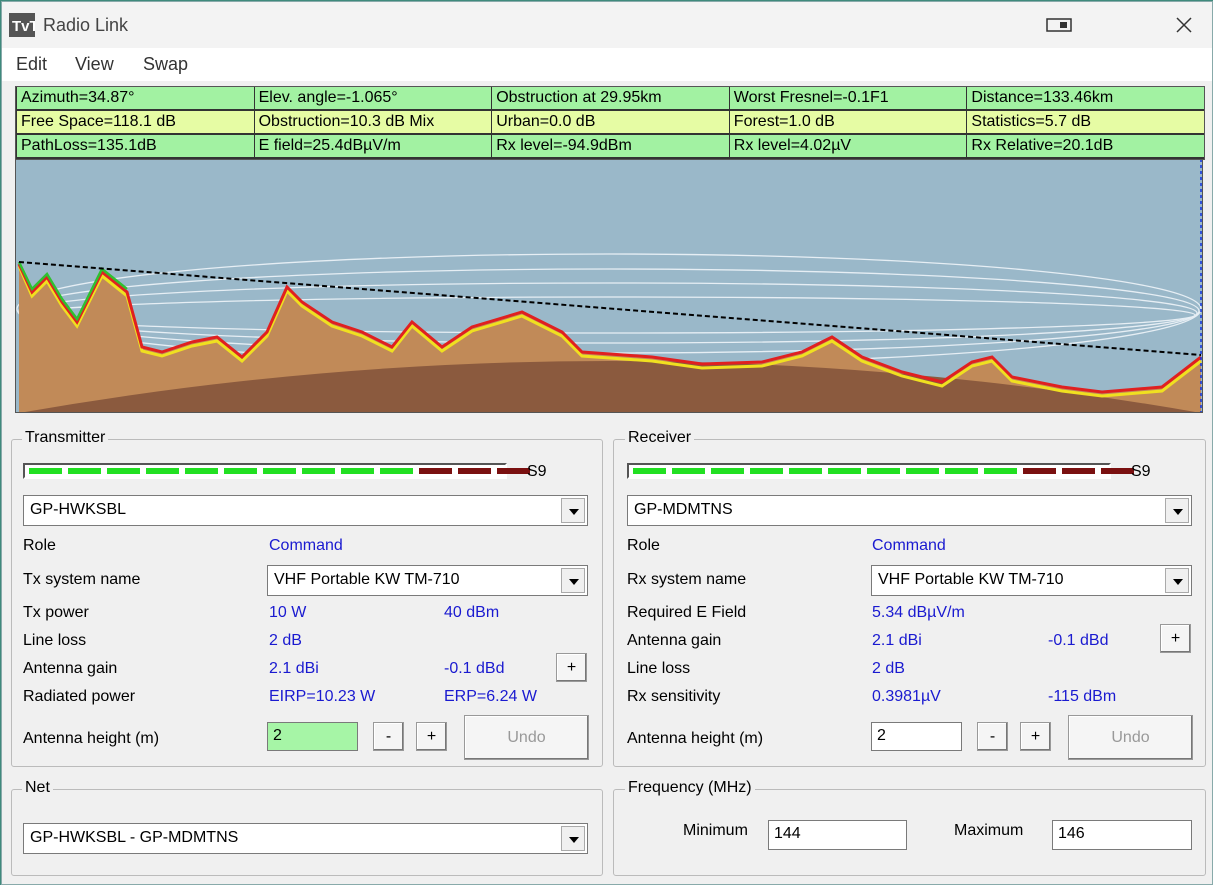  Describe the element at coordinates (288, 612) in the screenshot. I see `field-value: 10 W` at that location.